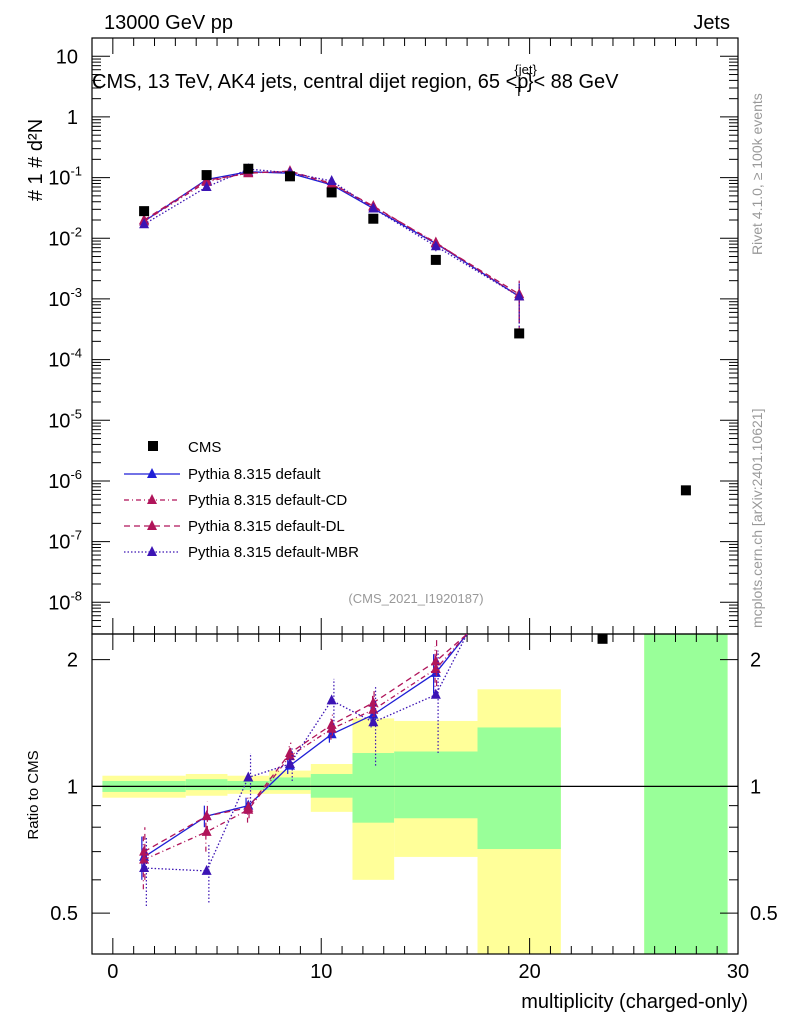  What do you see at coordinates (764, 914) in the screenshot?
I see `ratio-y-tick-label-right: 0.5` at bounding box center [764, 914].